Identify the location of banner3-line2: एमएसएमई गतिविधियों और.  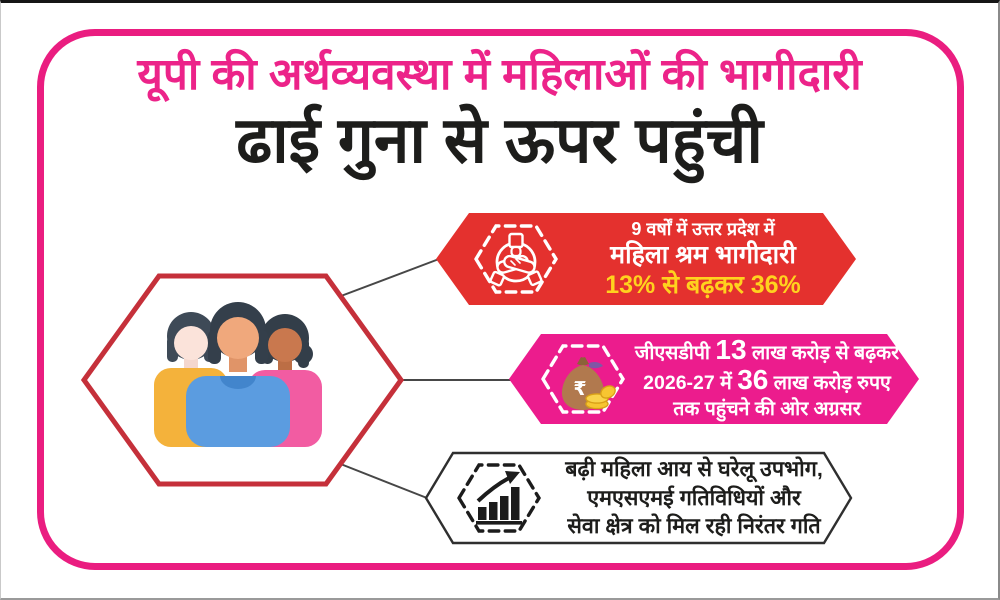
(694, 497).